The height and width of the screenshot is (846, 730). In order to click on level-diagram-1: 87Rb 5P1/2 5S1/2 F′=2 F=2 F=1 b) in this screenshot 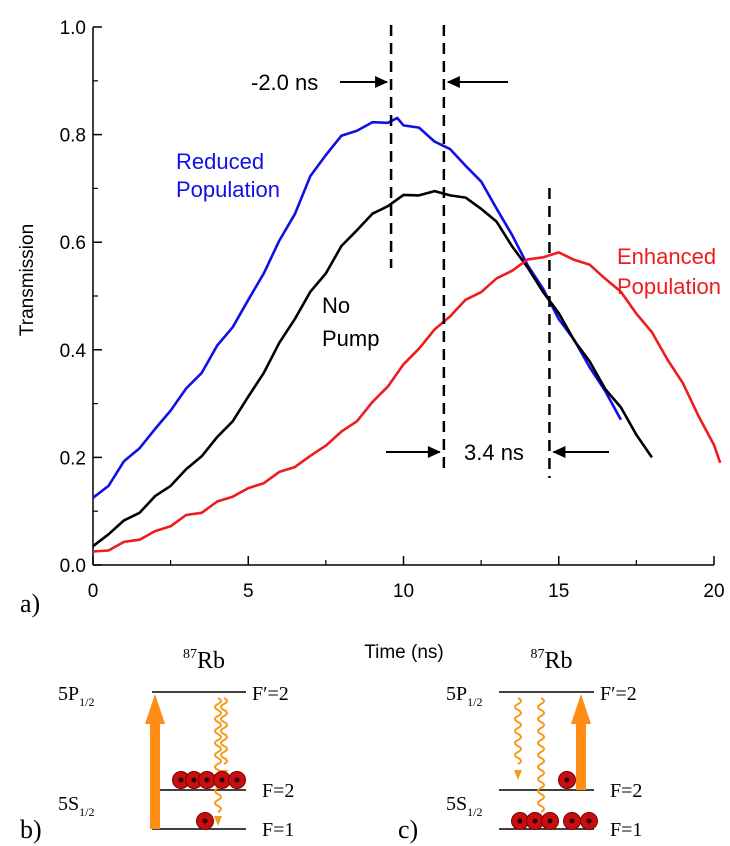, I will do `click(157, 745)`.